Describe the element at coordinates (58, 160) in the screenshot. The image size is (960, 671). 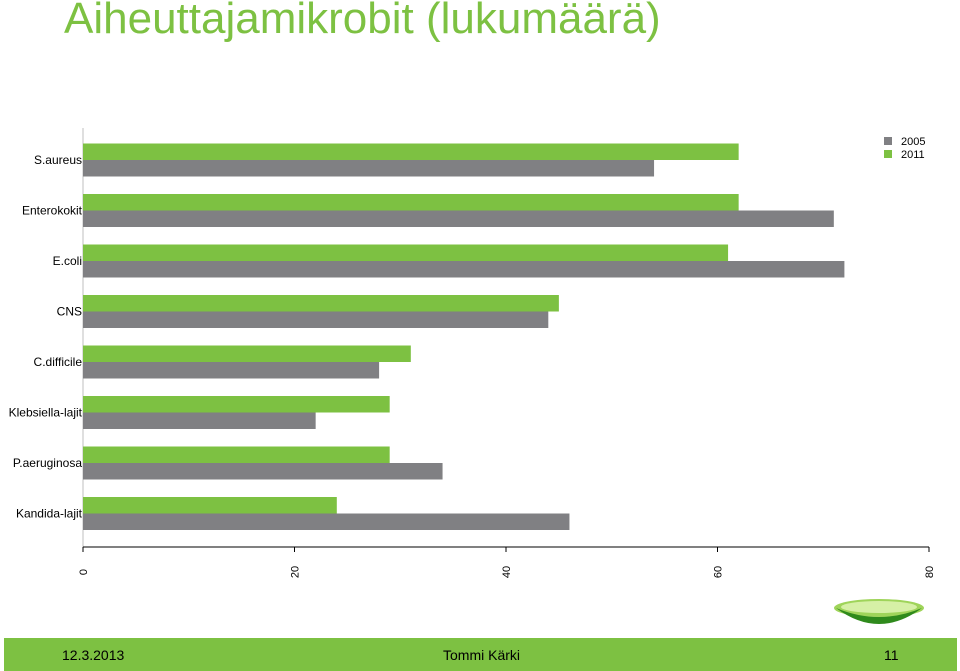
I see `category-label: S.aureus` at that location.